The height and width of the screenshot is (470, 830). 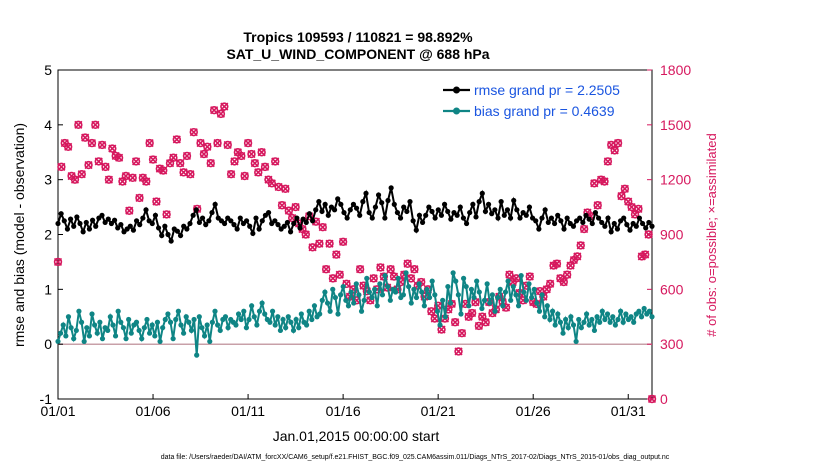 What do you see at coordinates (248, 411) in the screenshot?
I see `x-tick-label: 01/11` at bounding box center [248, 411].